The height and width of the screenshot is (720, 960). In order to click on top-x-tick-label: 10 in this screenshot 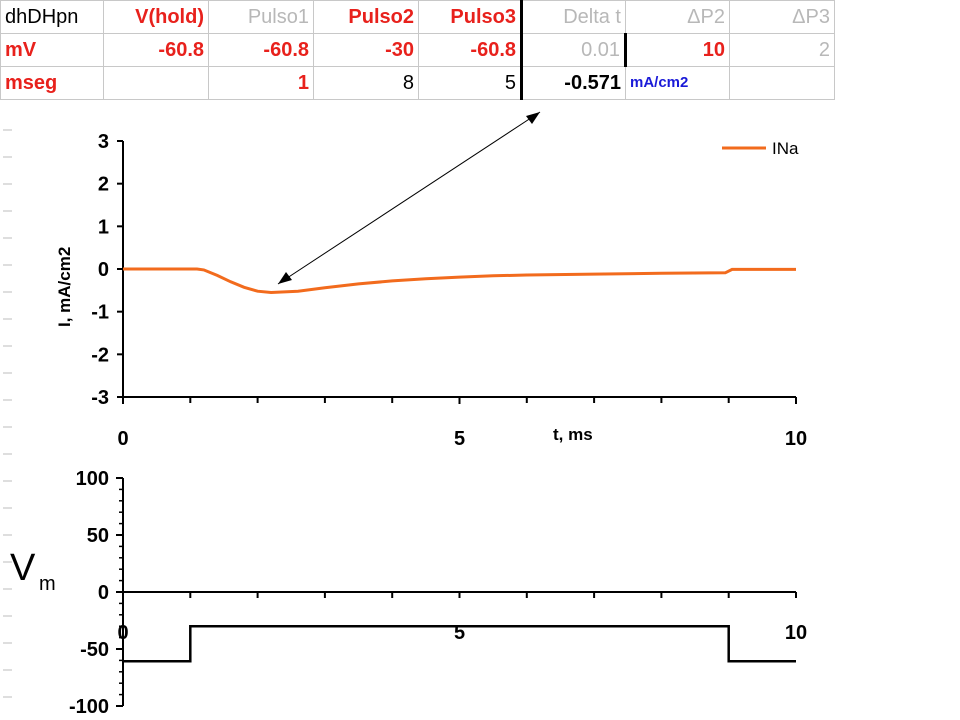, I will do `click(796, 439)`.